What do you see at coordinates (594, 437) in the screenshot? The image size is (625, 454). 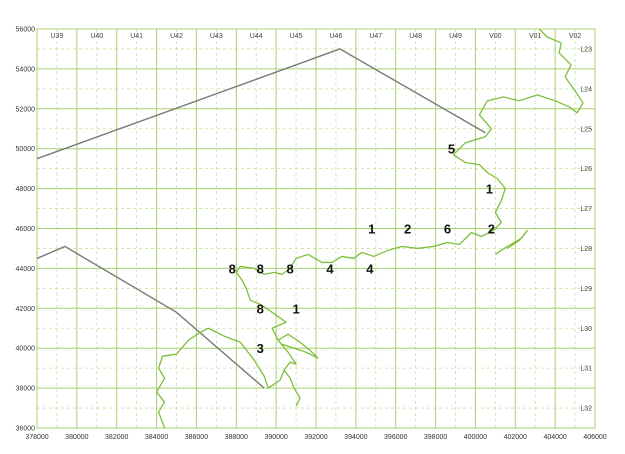 I see `x-tick-label: 406000` at bounding box center [594, 437].